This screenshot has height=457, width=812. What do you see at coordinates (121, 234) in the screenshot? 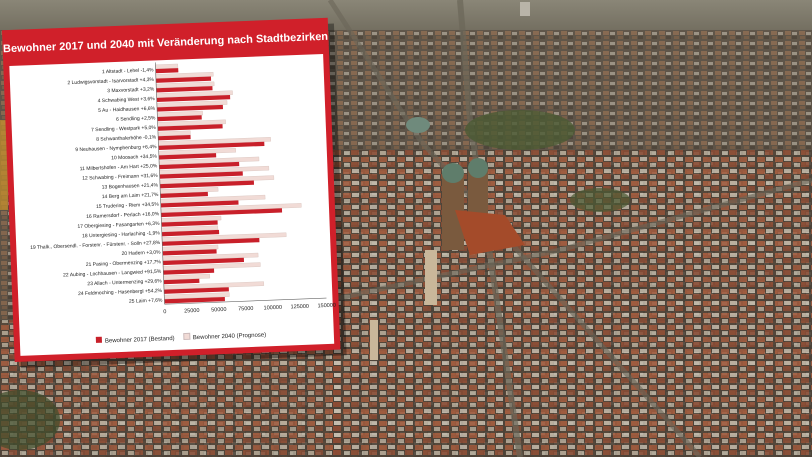
I see `category-label: 18 Untergiesing - Harlaching -1,9%` at bounding box center [121, 234].